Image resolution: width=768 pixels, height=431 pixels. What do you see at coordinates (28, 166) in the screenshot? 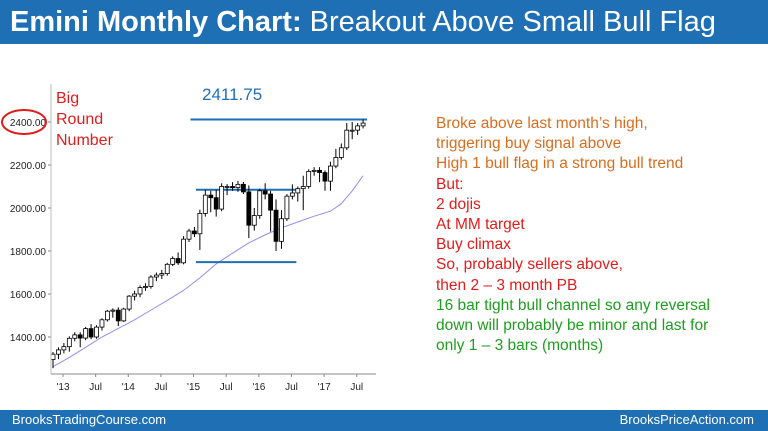
I see `y-tick-label: 2200.00` at bounding box center [28, 166].